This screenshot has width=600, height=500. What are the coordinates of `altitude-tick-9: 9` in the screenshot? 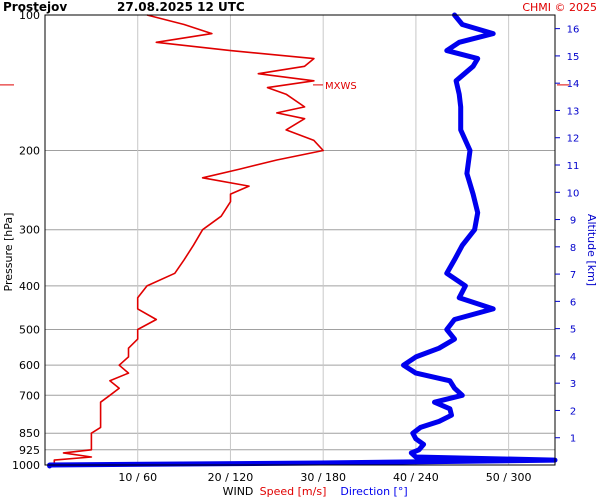 It's located at (573, 221).